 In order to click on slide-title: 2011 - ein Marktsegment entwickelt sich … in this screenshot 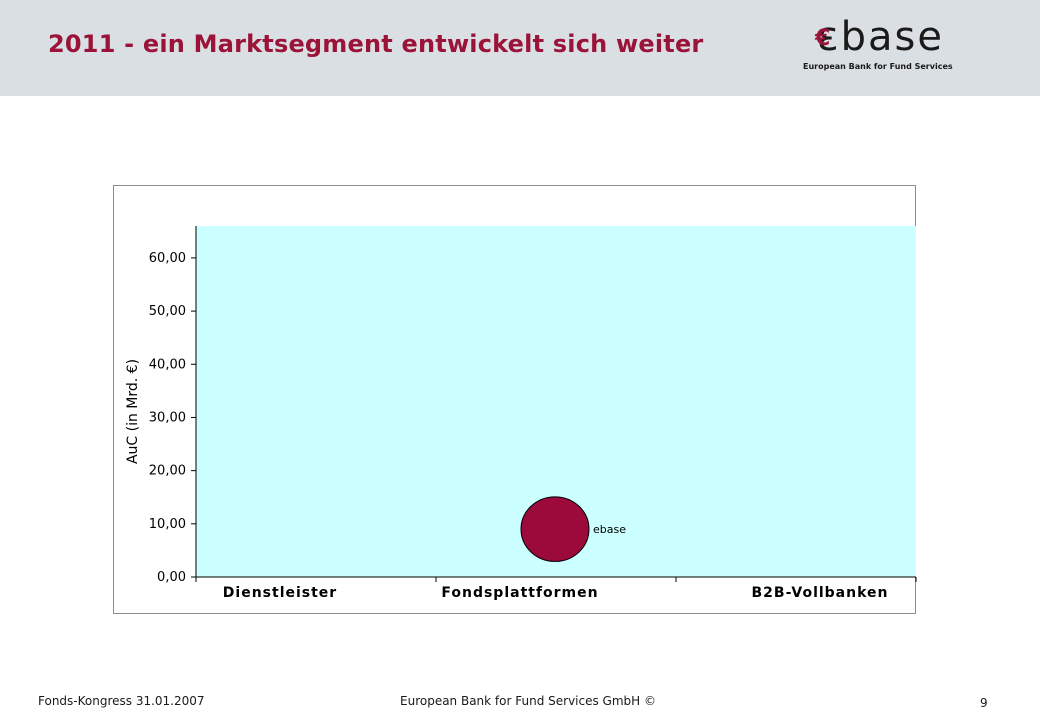, I will do `click(376, 44)`.